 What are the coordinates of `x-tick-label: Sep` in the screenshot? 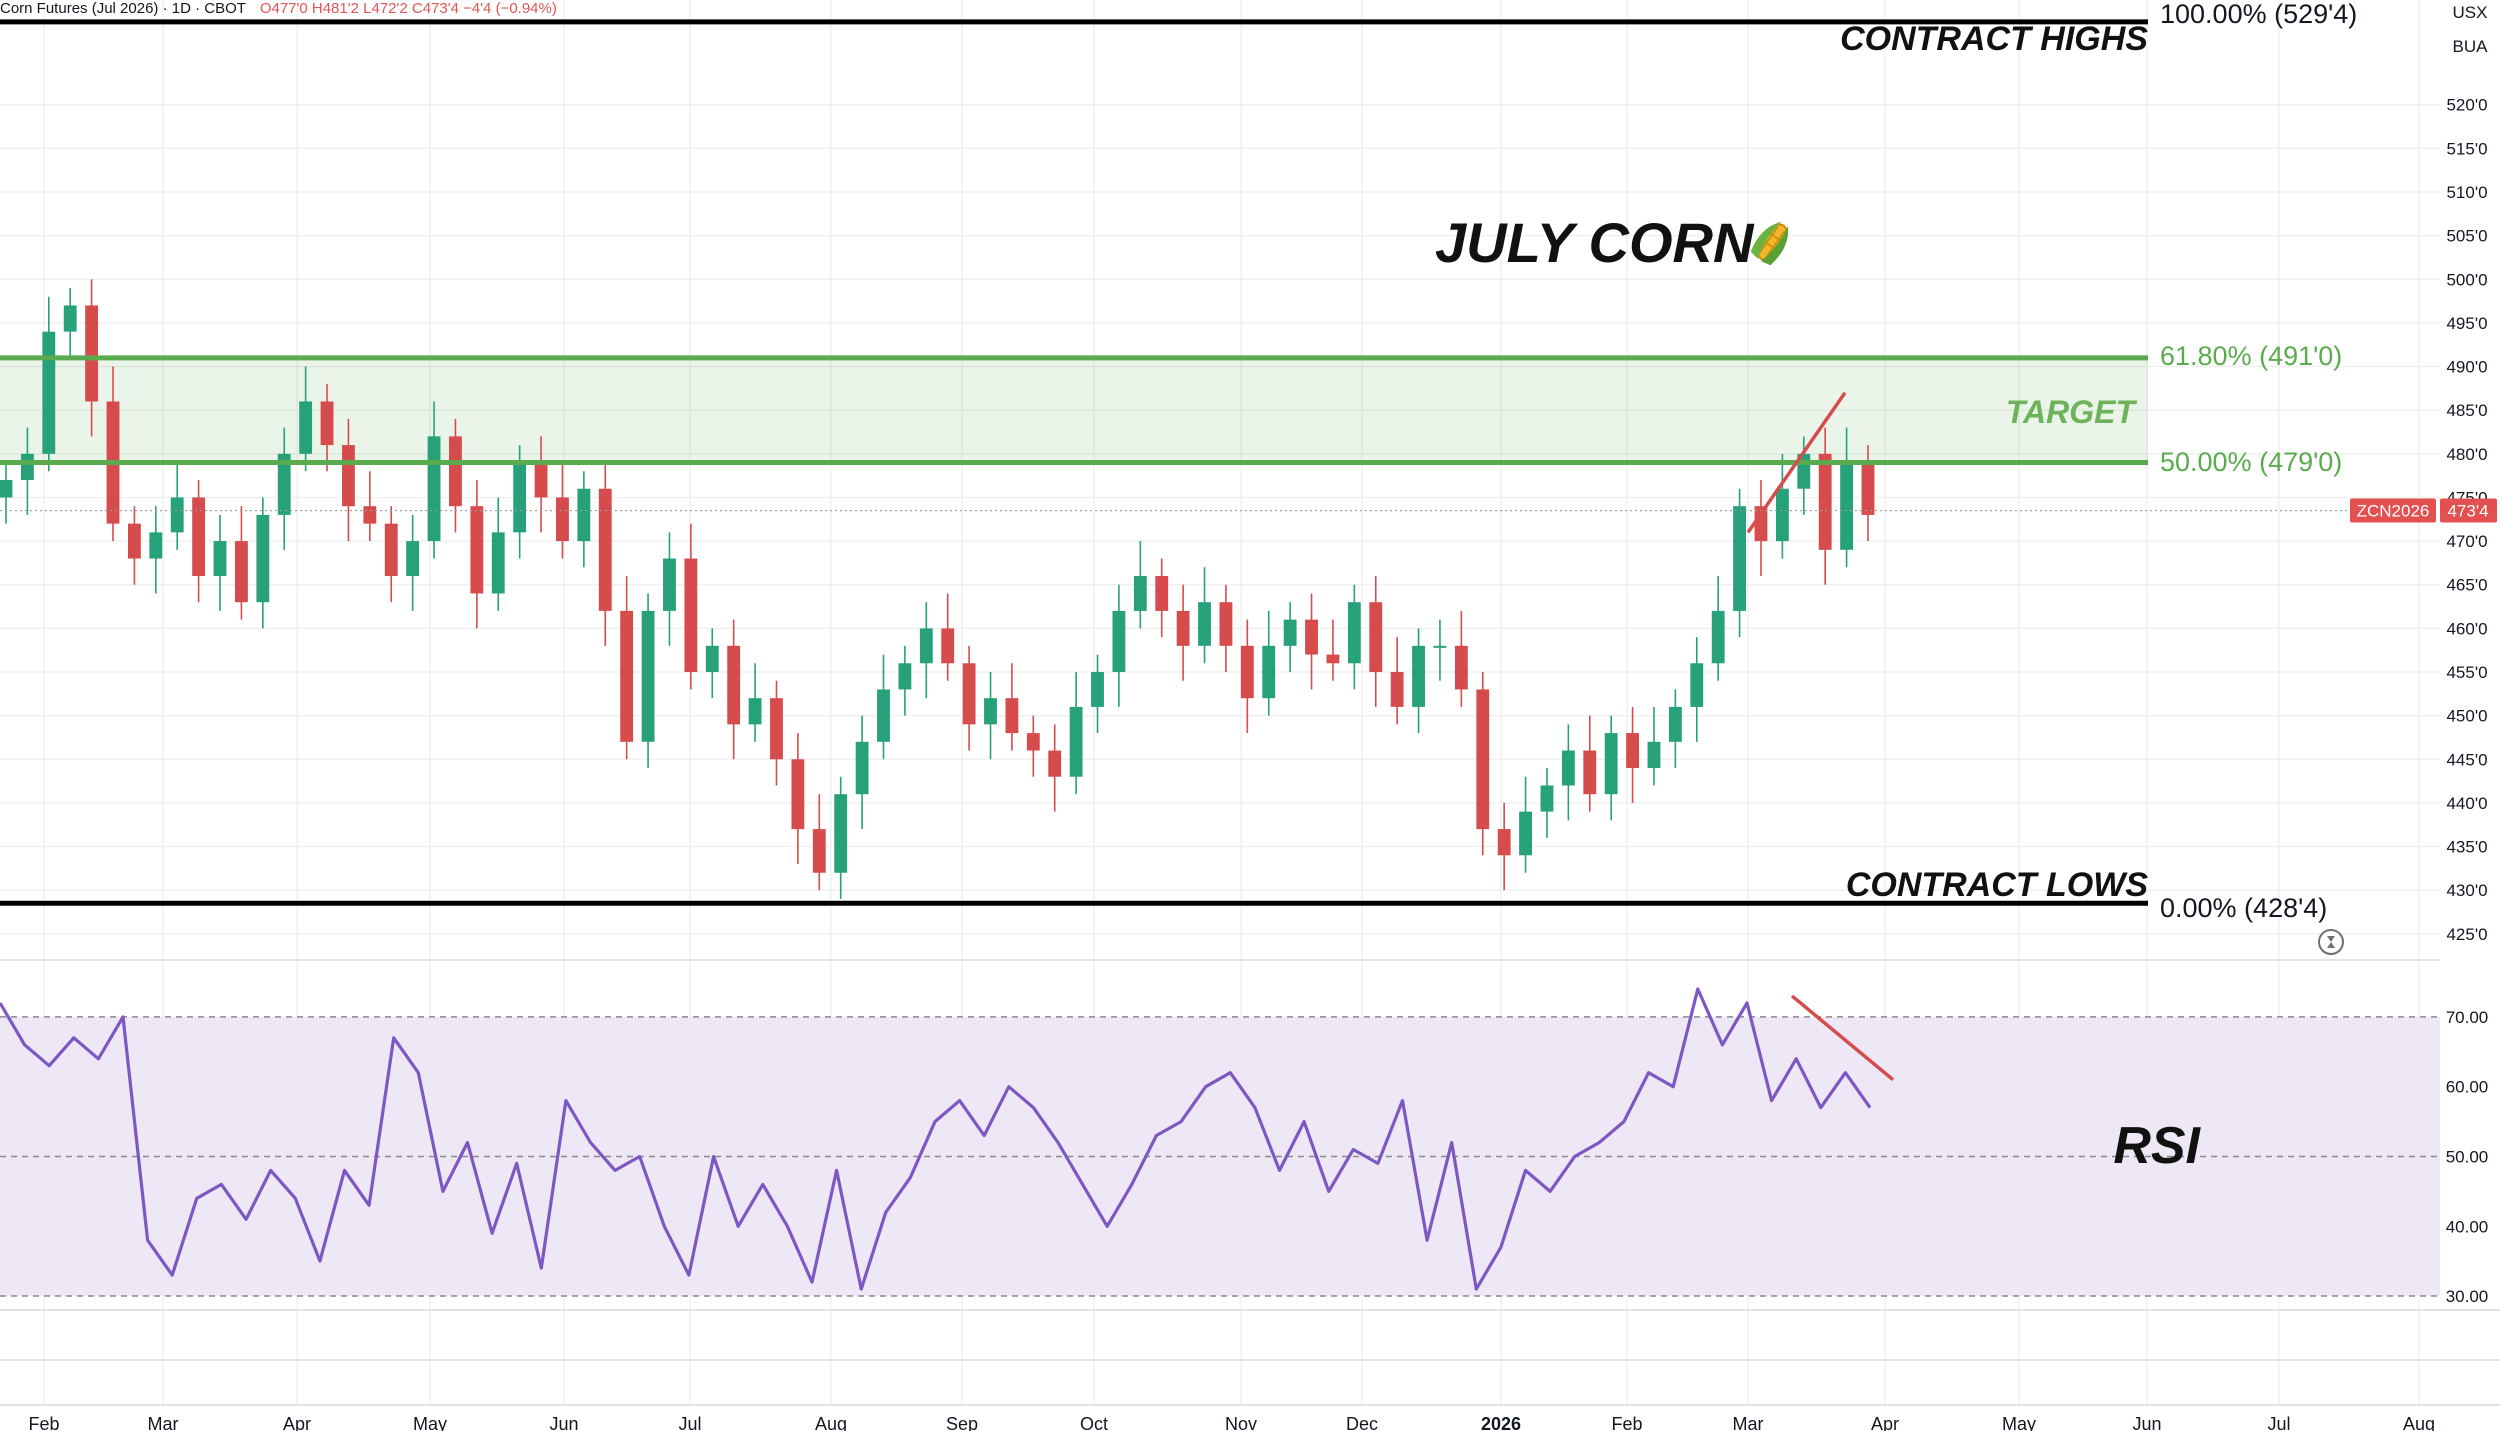 It's located at (962, 1422).